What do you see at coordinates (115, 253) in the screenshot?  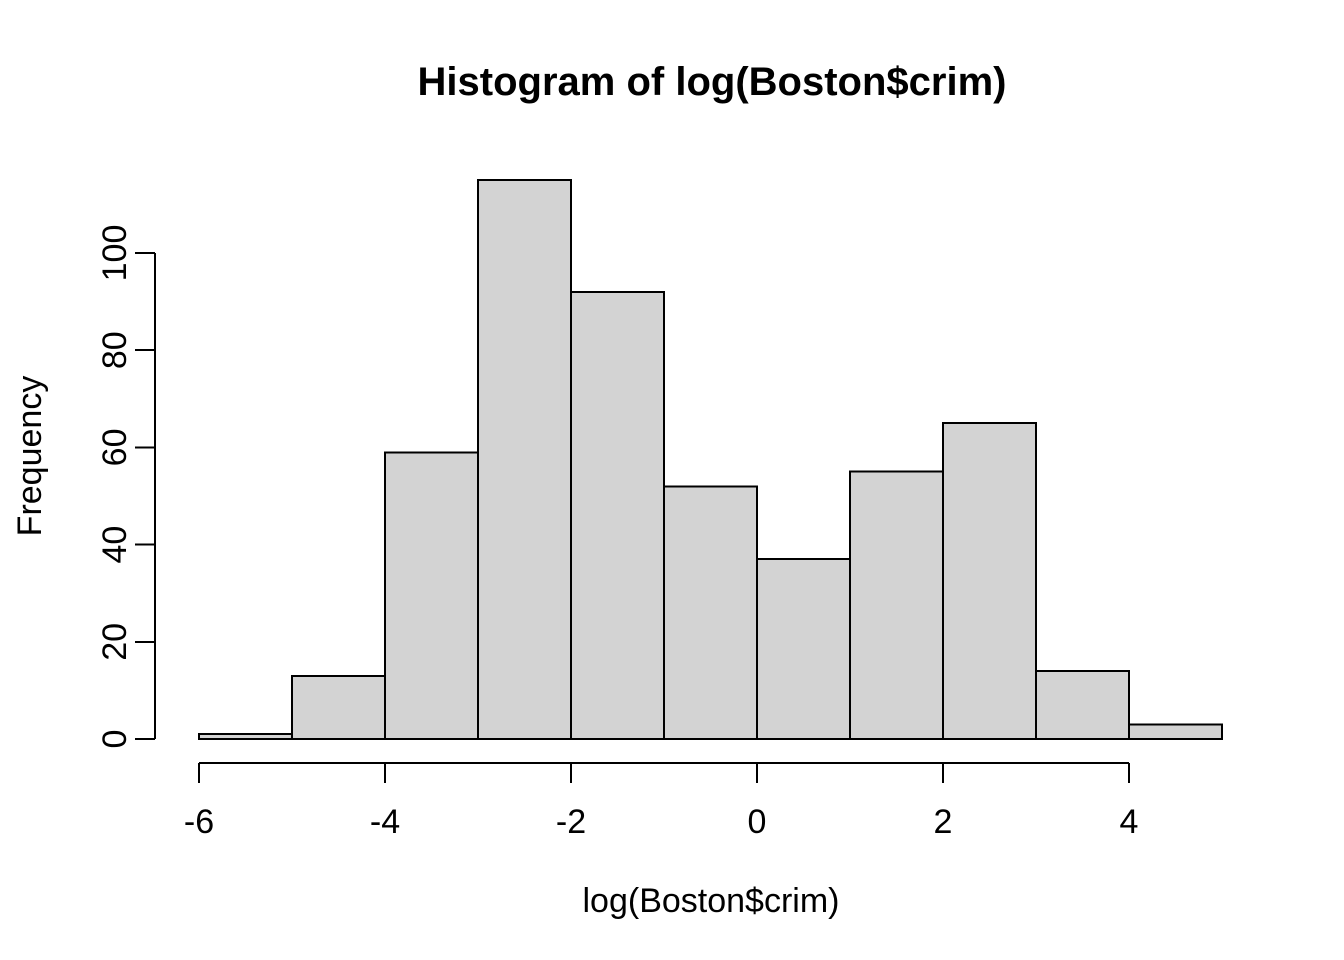 I see `y-tick-label: 100` at bounding box center [115, 253].